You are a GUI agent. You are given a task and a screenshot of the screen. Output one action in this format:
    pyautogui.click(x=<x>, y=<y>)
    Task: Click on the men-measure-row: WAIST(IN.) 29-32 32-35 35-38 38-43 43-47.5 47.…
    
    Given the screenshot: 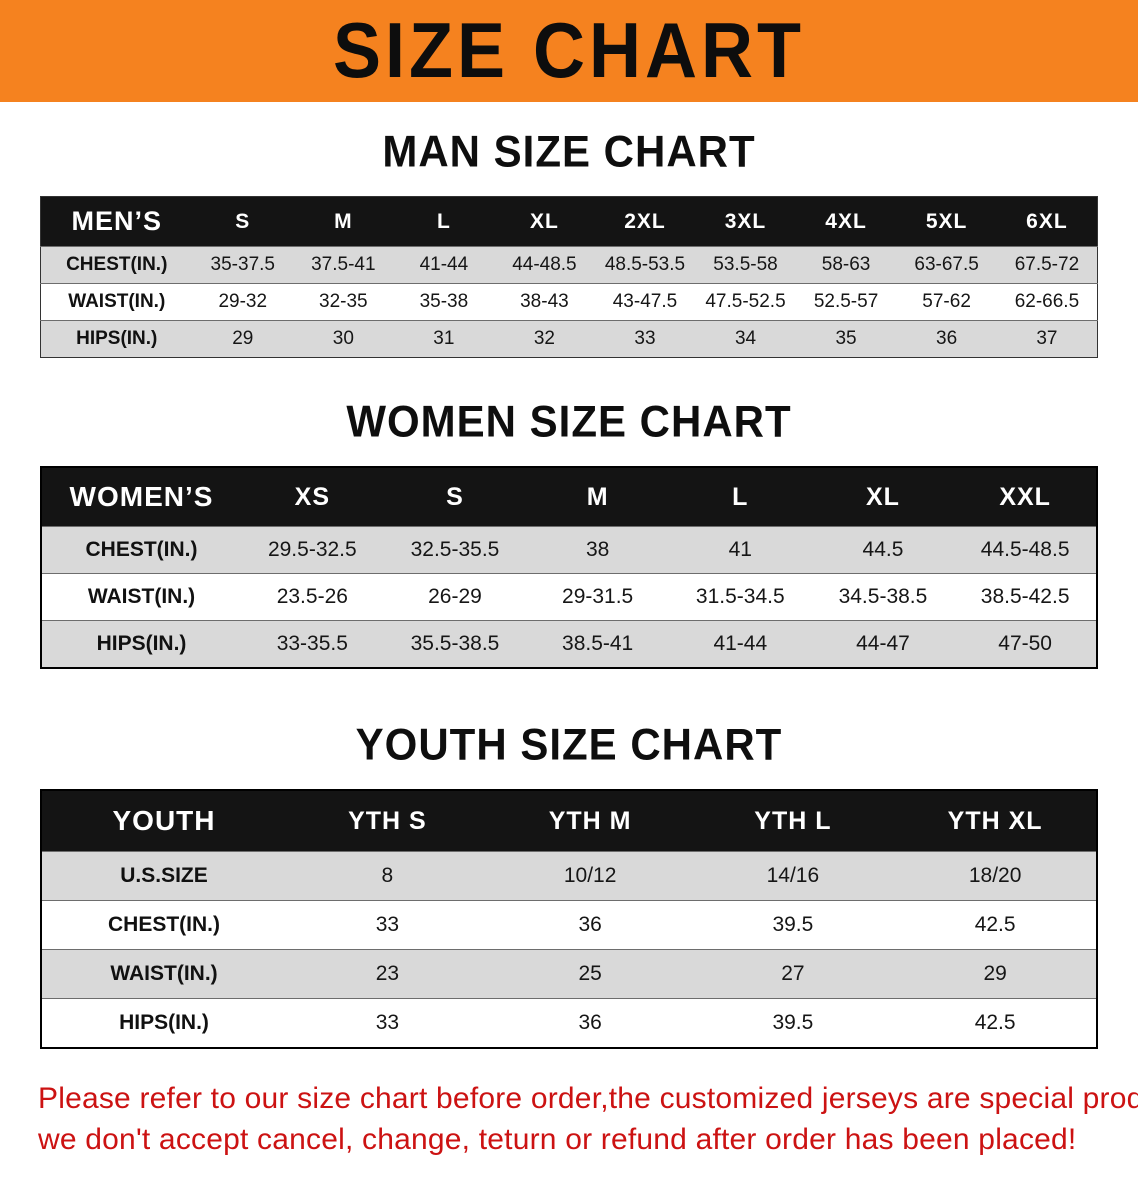 What is the action you would take?
    pyautogui.click(x=569, y=302)
    